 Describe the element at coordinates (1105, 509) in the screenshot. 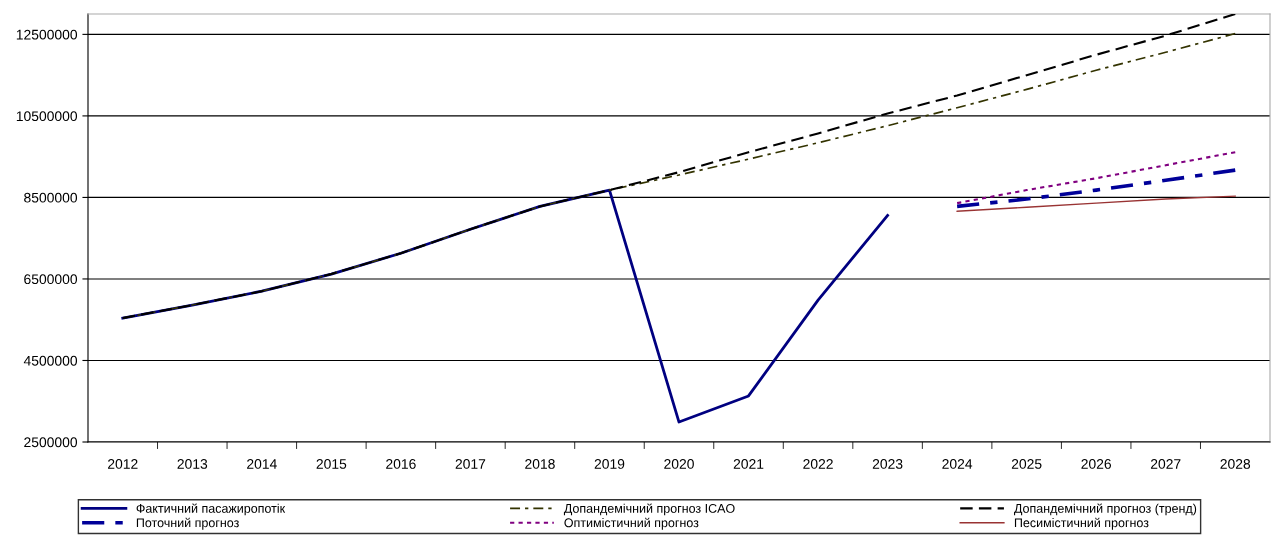

I see `legend-label: Допандемічний прогноз (тренд)` at that location.